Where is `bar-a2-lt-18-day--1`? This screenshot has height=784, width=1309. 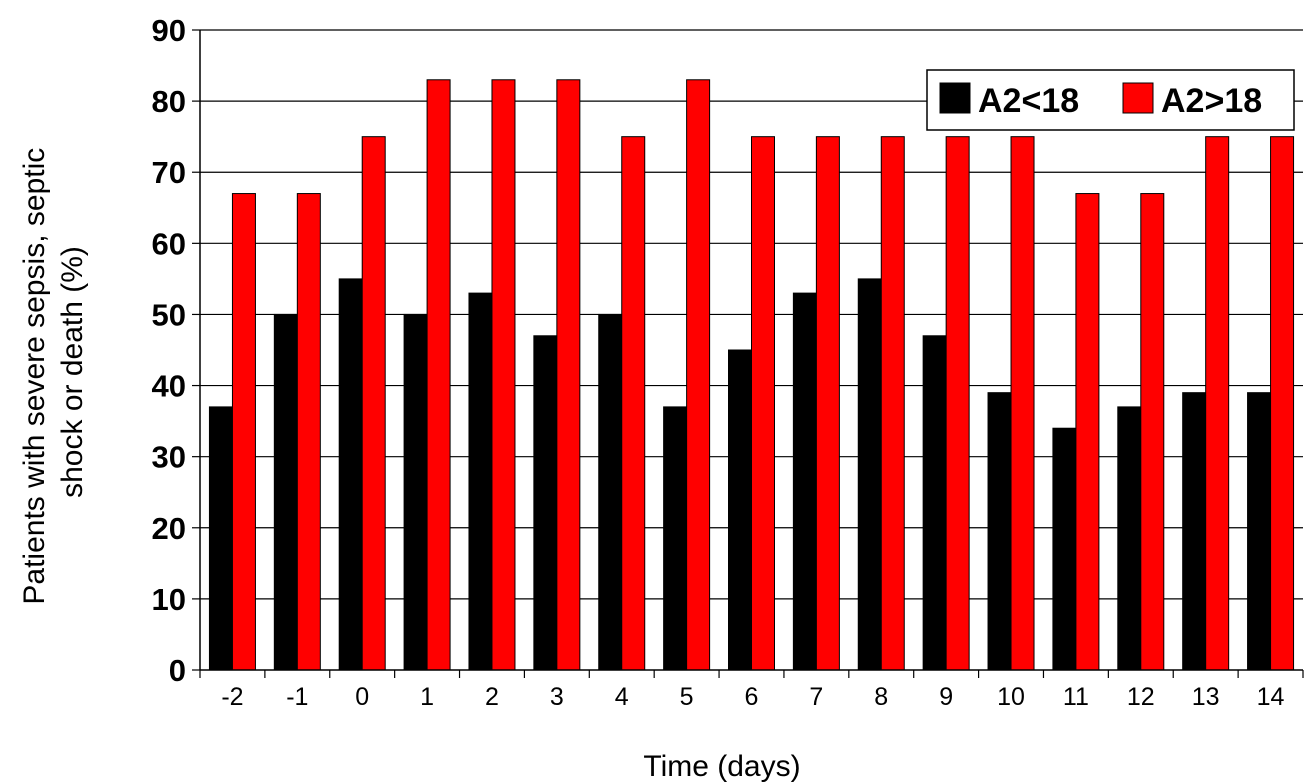 bar-a2-lt-18-day--1 is located at coordinates (285, 492).